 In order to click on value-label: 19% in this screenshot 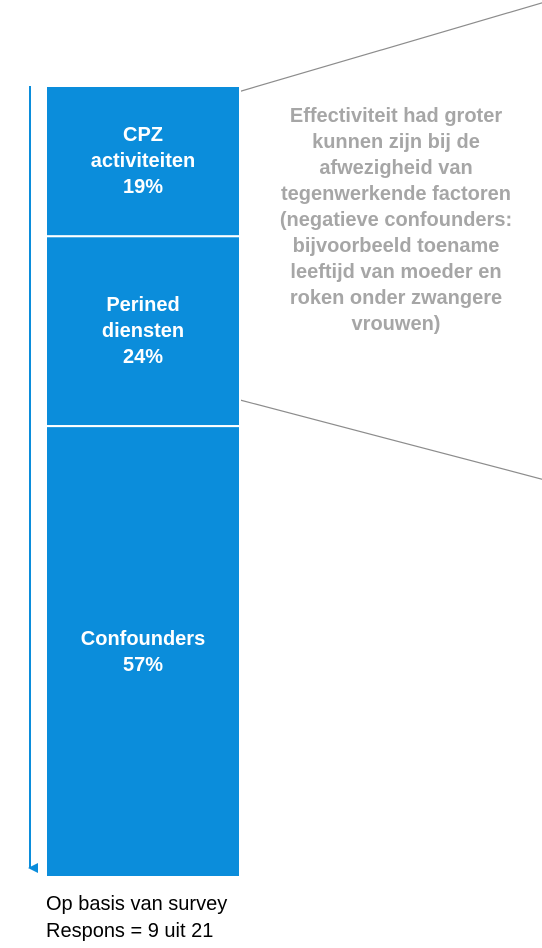, I will do `click(143, 187)`.